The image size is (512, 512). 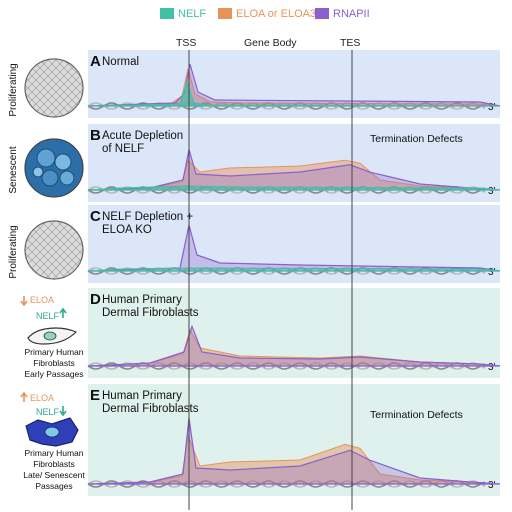 I want to click on caption-d-line2: Fibroblasts, so click(x=54, y=363).